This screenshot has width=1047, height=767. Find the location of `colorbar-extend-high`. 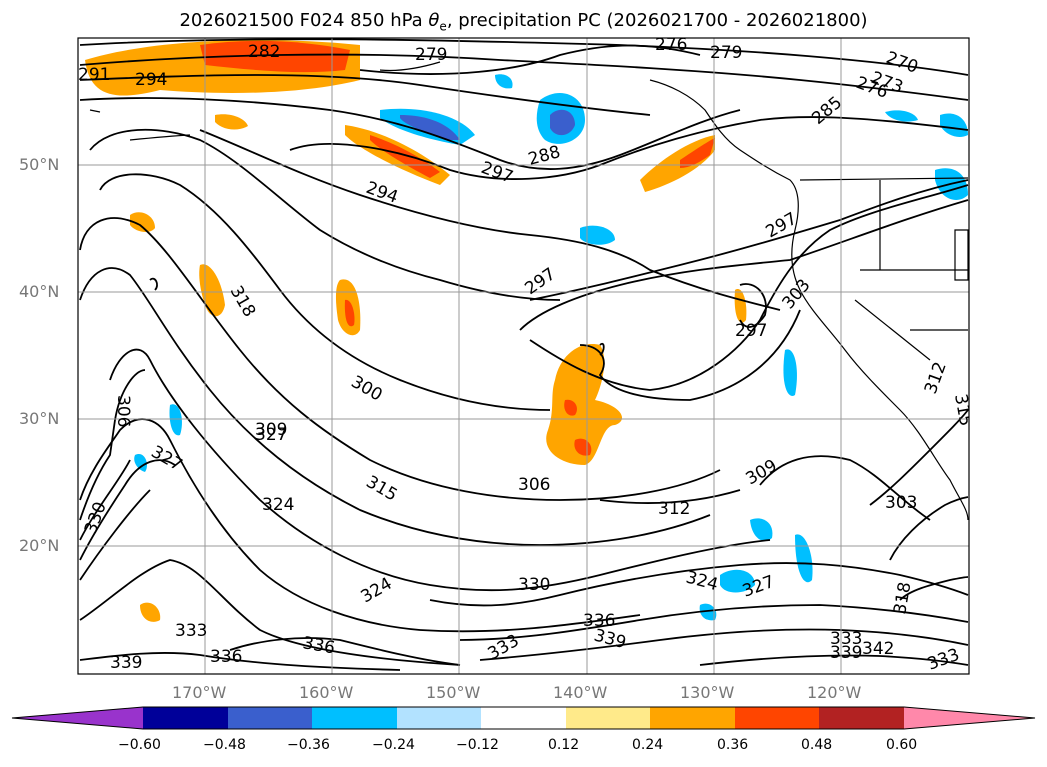

colorbar-extend-high is located at coordinates (969, 718).